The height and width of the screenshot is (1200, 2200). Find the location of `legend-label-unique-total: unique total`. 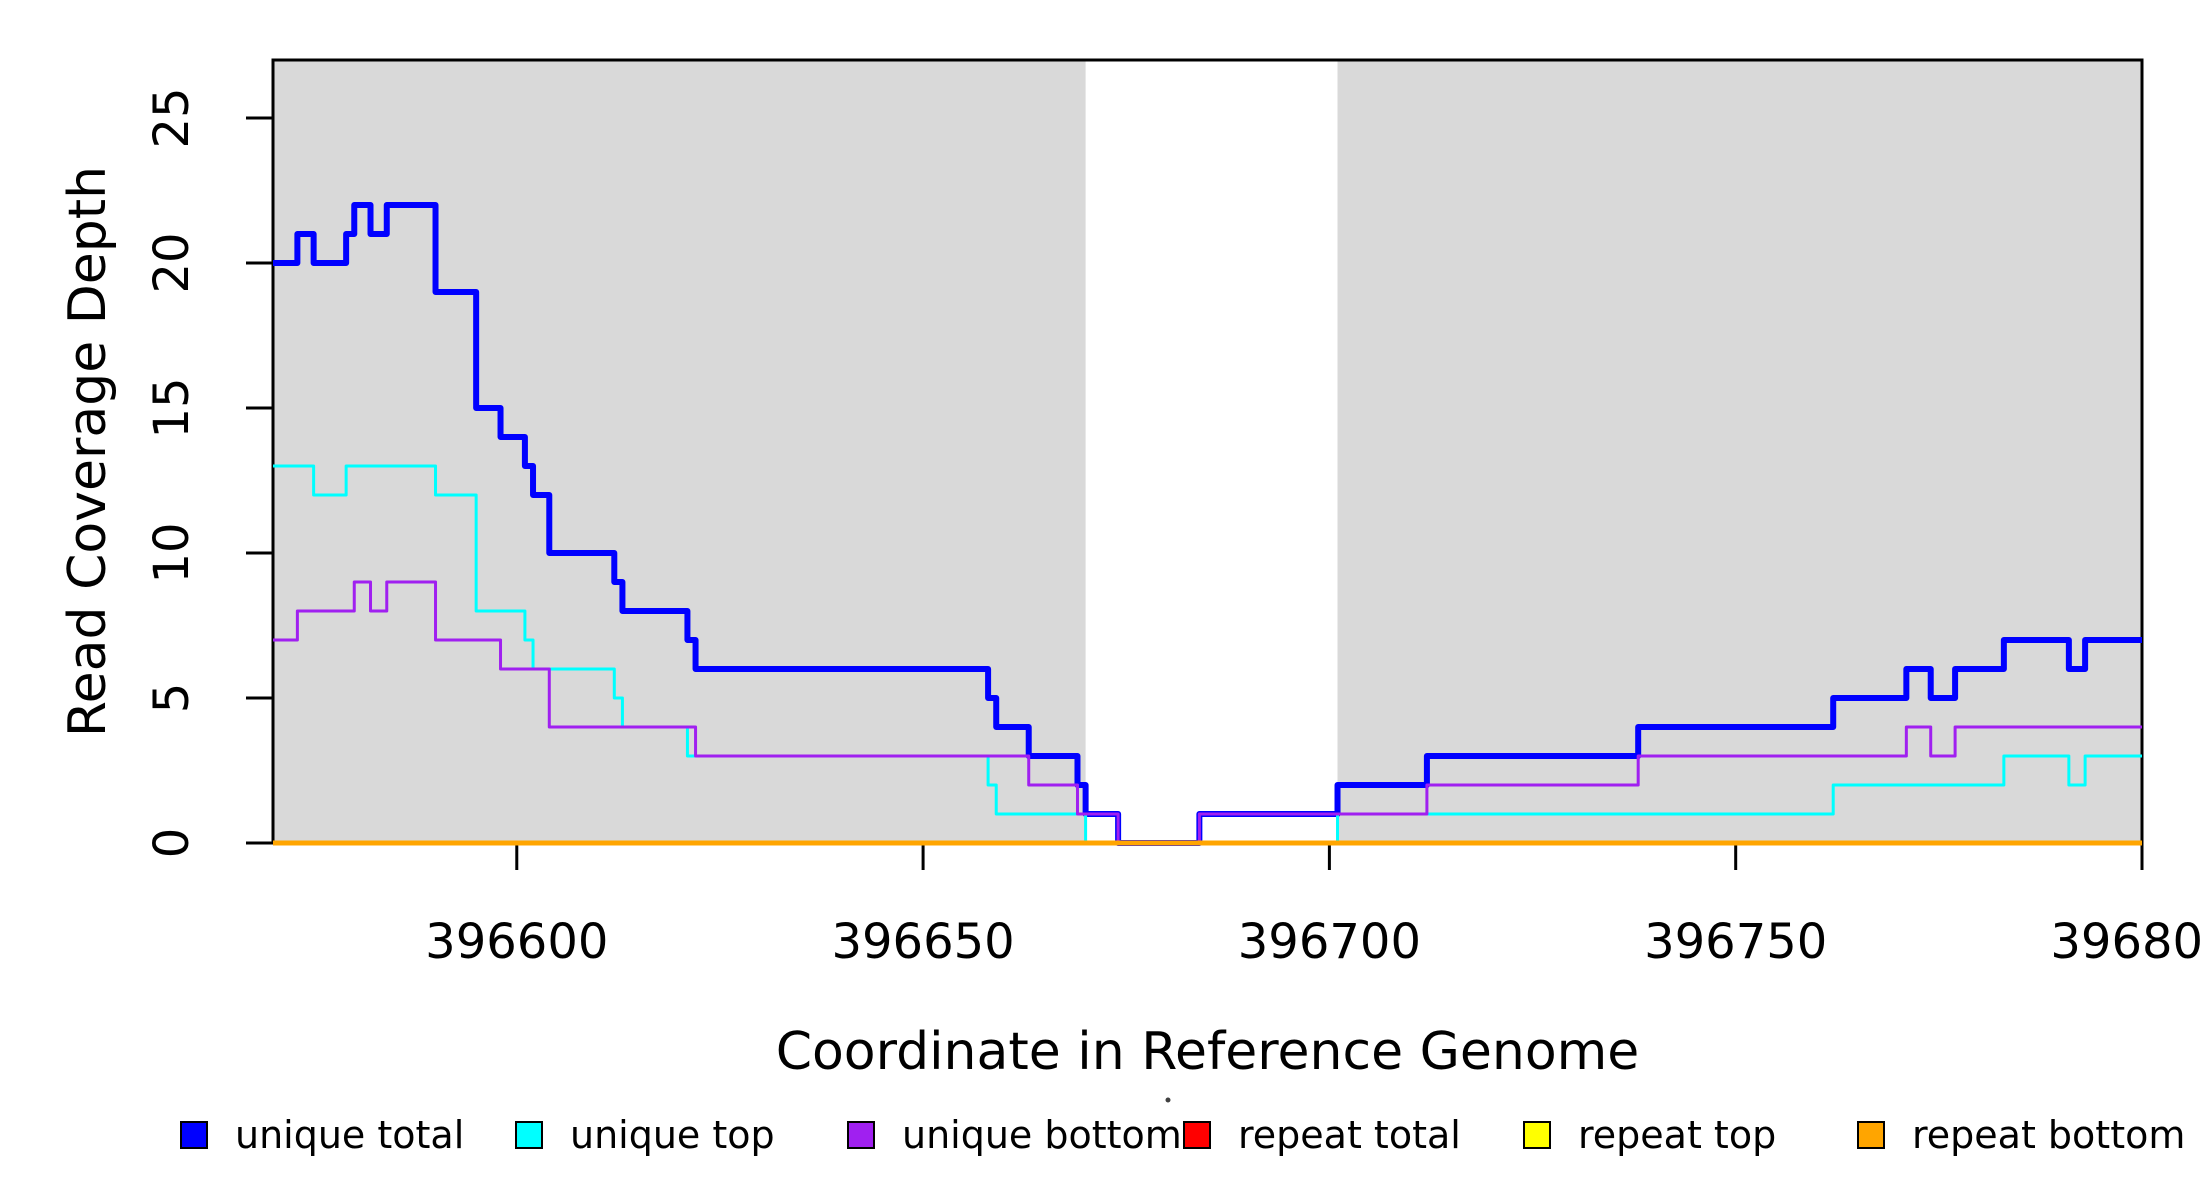

legend-label-unique-total: unique total is located at coordinates (349, 1135).